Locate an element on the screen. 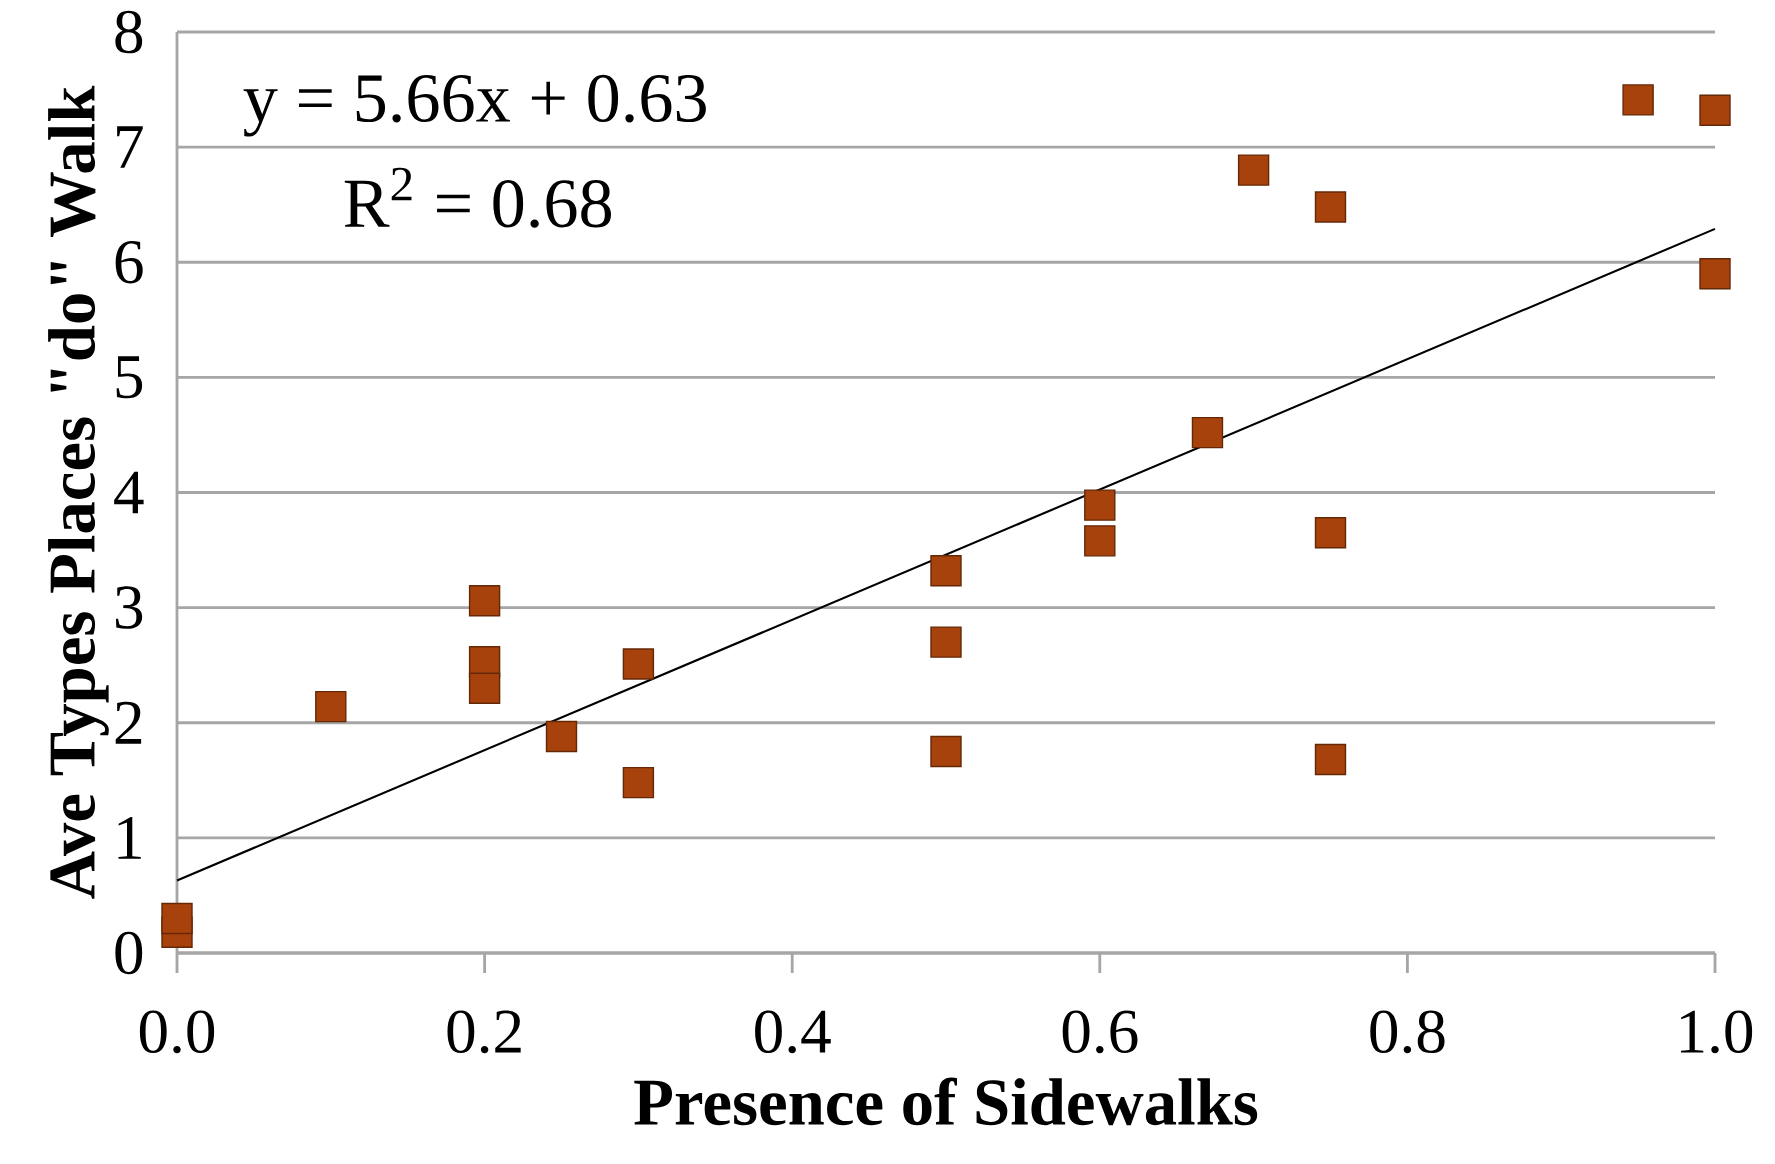 Image resolution: width=1775 pixels, height=1164 pixels. x-tick-label: 0.4 is located at coordinates (793, 1032).